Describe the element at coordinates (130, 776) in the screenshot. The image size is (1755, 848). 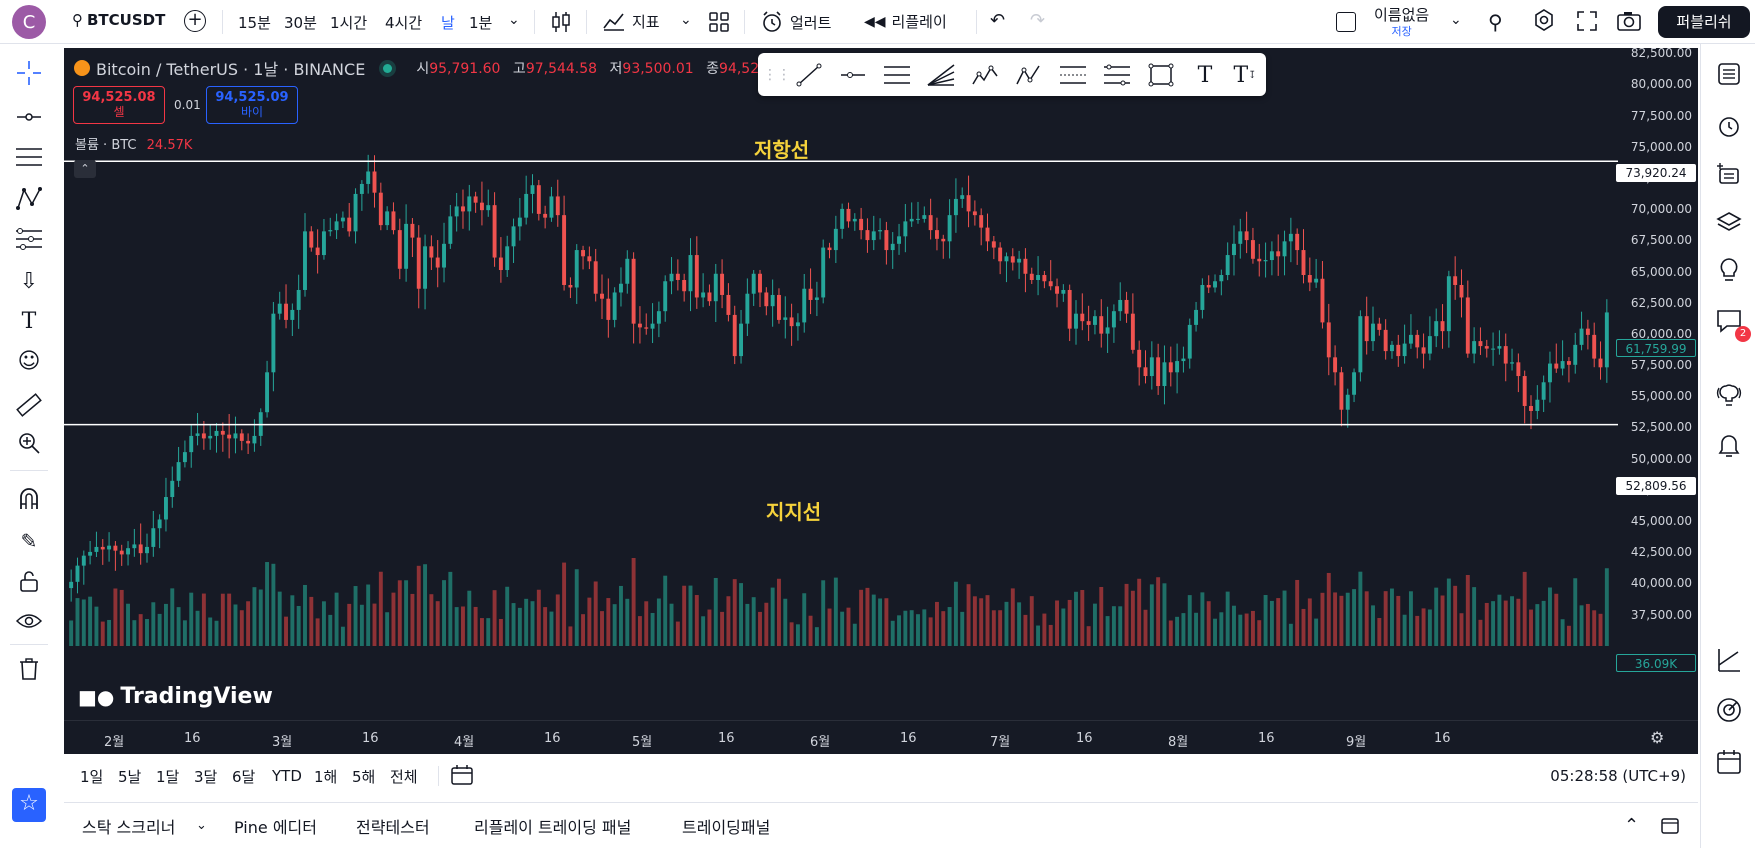
I see `range-5d: 5날` at that location.